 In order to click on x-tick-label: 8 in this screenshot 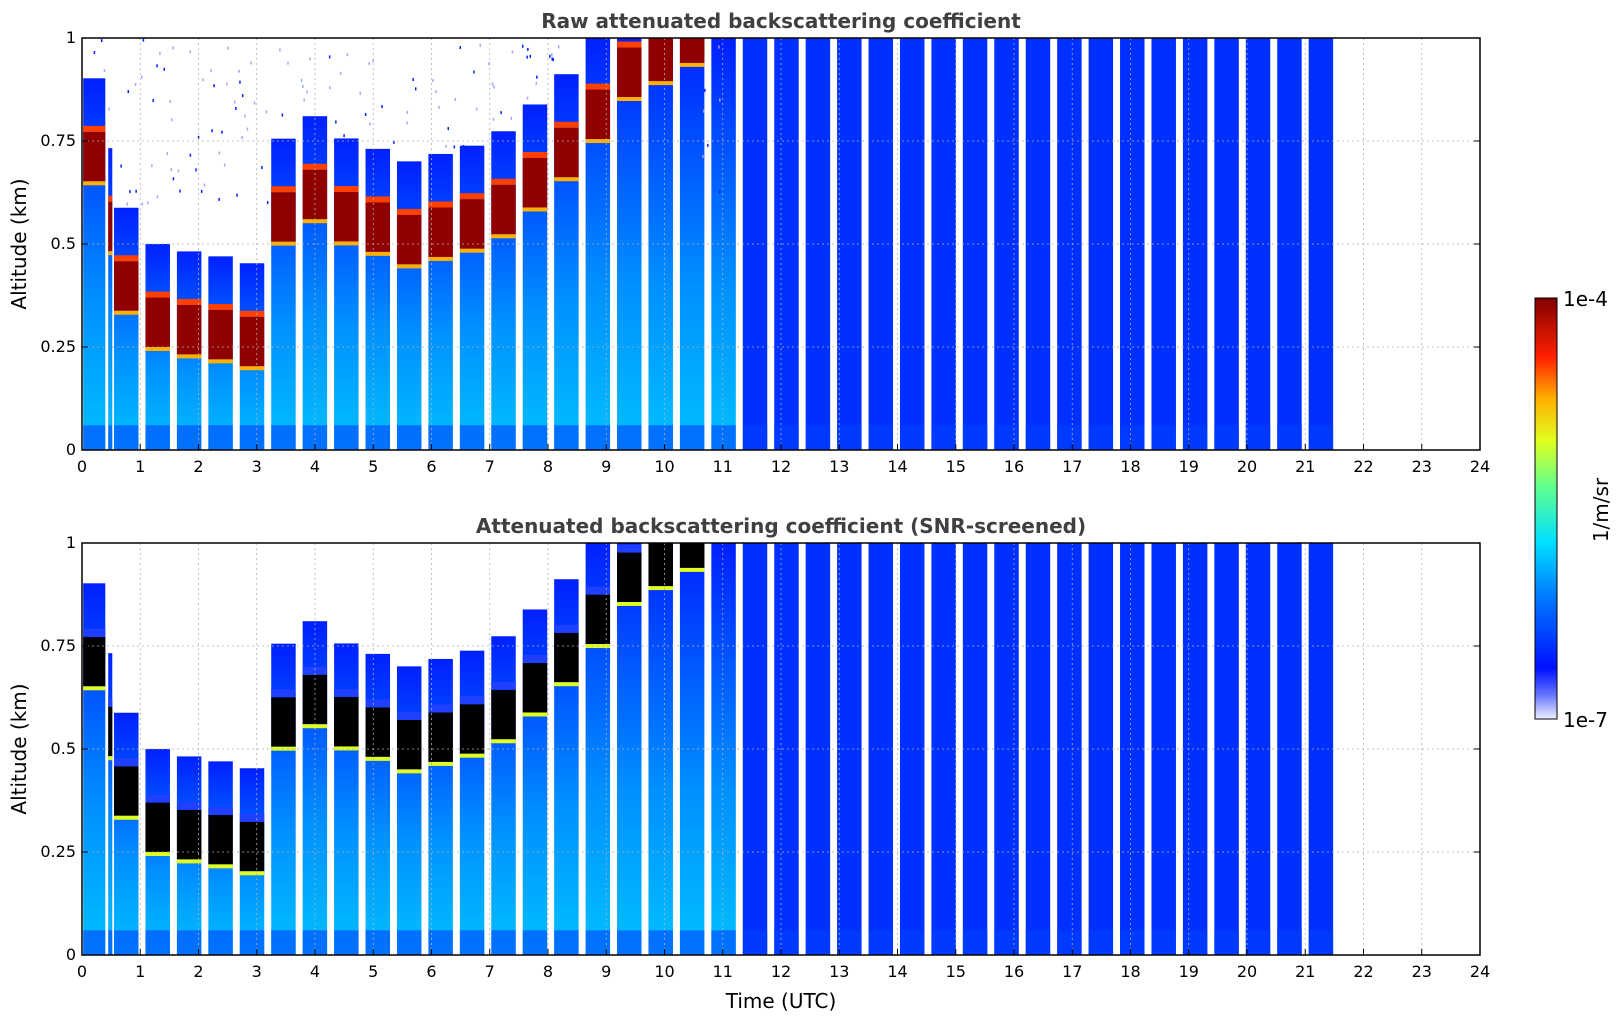, I will do `click(548, 971)`.